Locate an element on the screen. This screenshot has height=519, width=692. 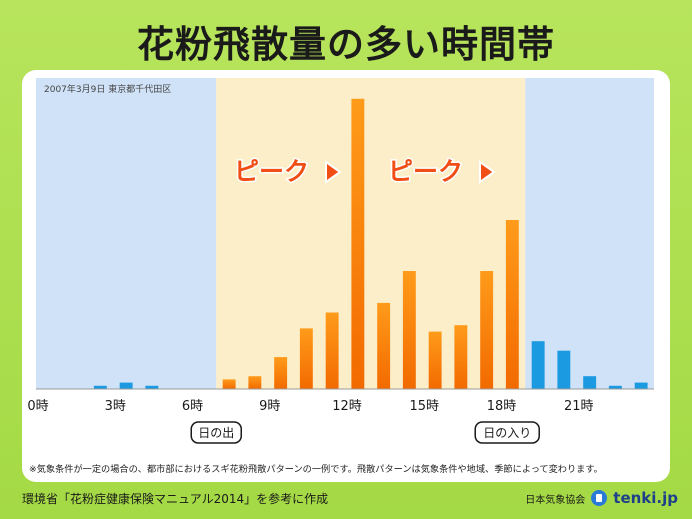
source-note: 環境省「花粉症健康保険マニュアル2014」を参考に作成 is located at coordinates (175, 499).